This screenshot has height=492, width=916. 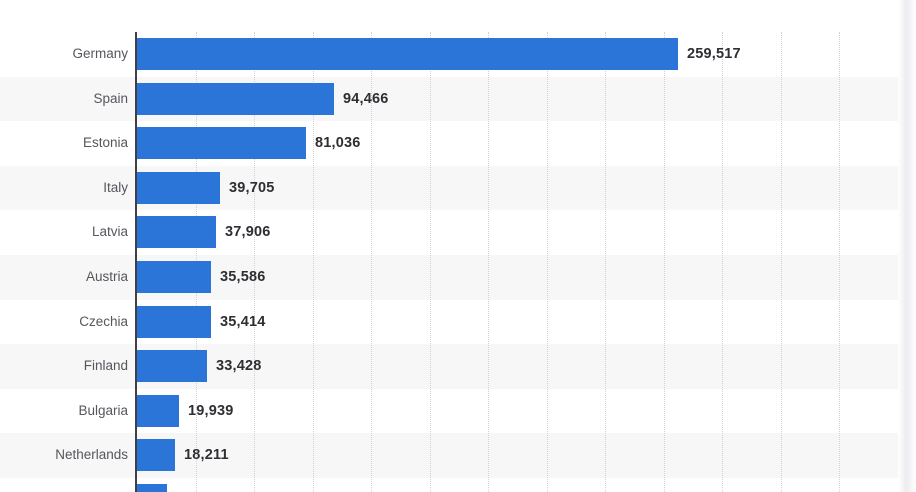 I want to click on bar-row: 259,517, so click(x=449, y=54).